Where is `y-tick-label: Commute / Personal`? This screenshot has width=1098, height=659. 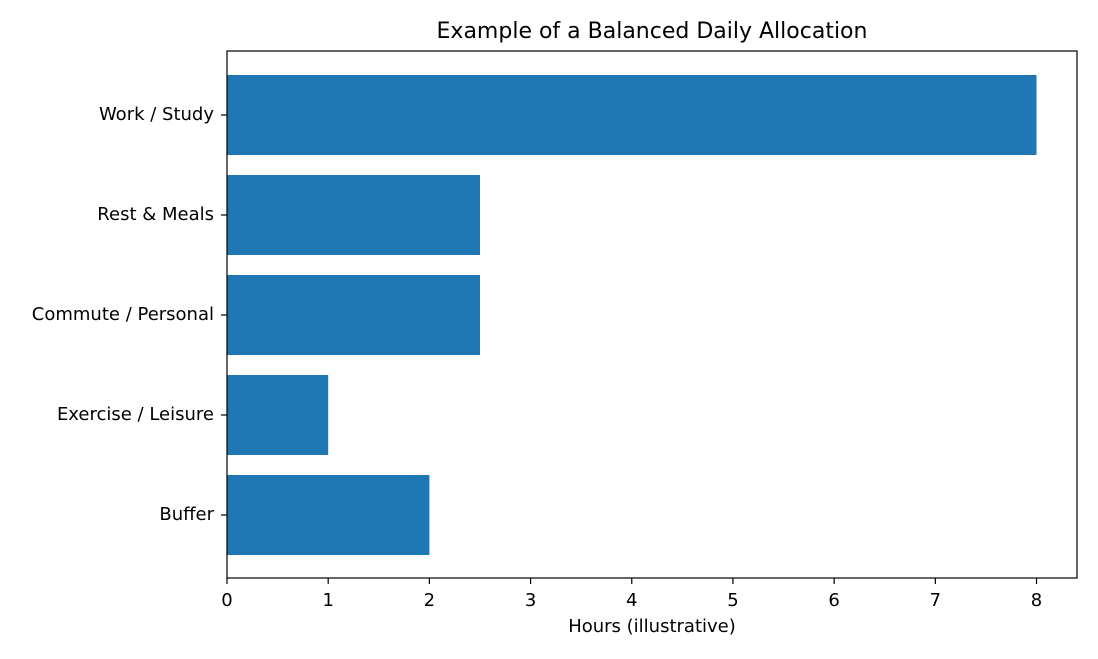 y-tick-label: Commute / Personal is located at coordinates (123, 314).